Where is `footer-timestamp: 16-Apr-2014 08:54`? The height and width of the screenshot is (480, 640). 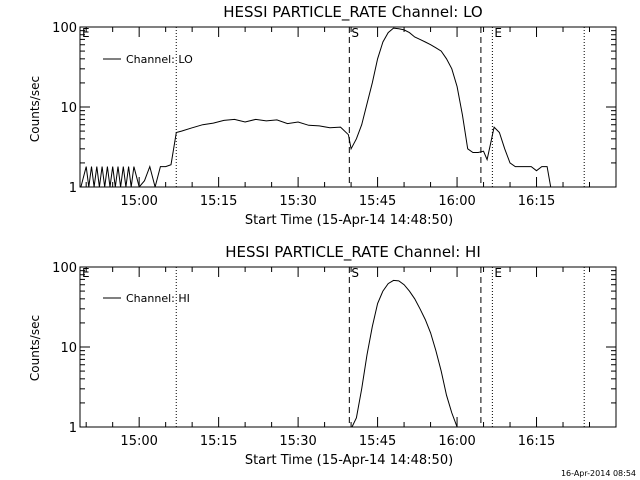
footer-timestamp: 16-Apr-2014 08:54 is located at coordinates (598, 473).